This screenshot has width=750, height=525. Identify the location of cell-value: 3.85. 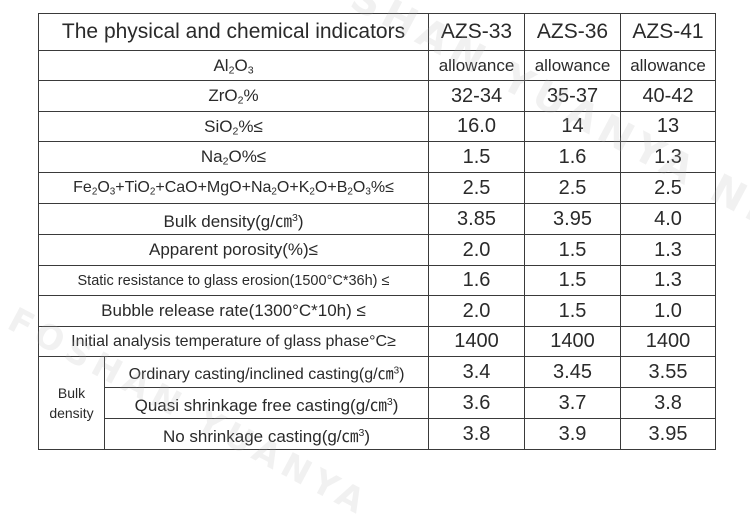
(477, 219).